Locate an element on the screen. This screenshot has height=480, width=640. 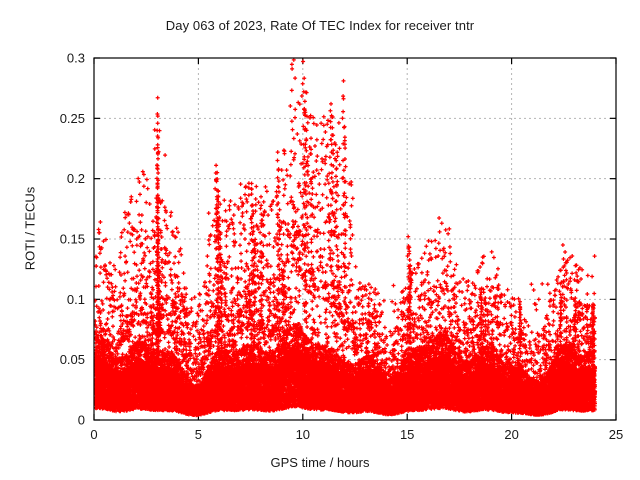
svg-text: 0.1 is located at coordinates (76, 299).